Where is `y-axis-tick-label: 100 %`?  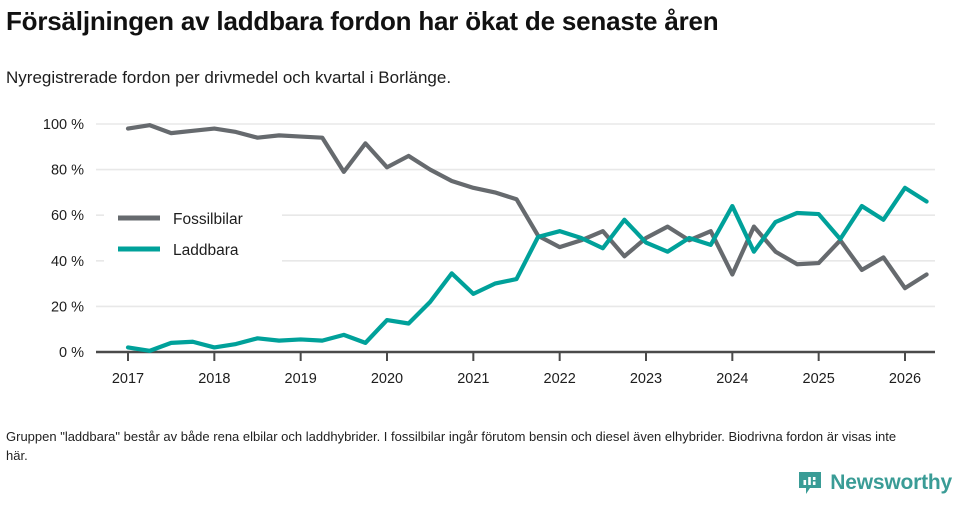
y-axis-tick-label: 100 % is located at coordinates (63, 125).